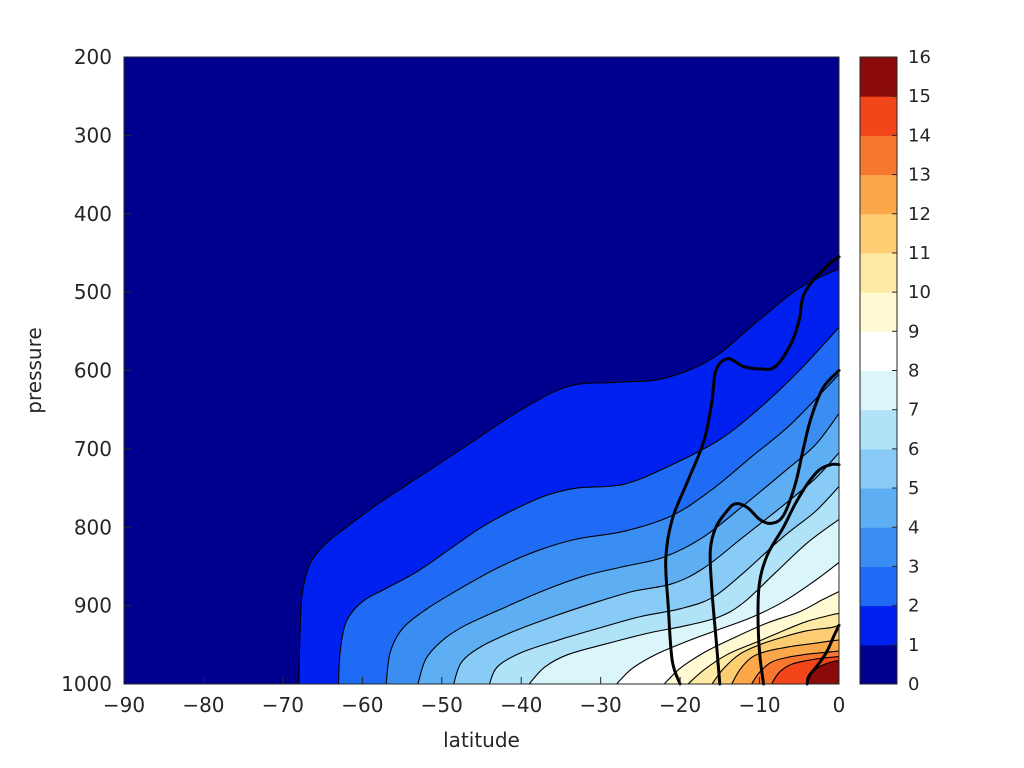  Describe the element at coordinates (283, 705) in the screenshot. I see `x-tick-label: −70` at that location.